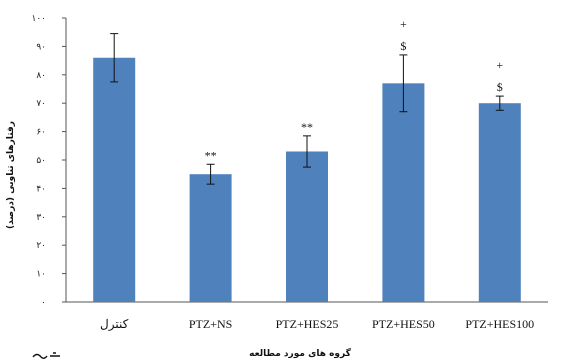 The image size is (562, 363). Describe the element at coordinates (499, 324) in the screenshot. I see `x-tick-label: PTZ+HES100` at that location.